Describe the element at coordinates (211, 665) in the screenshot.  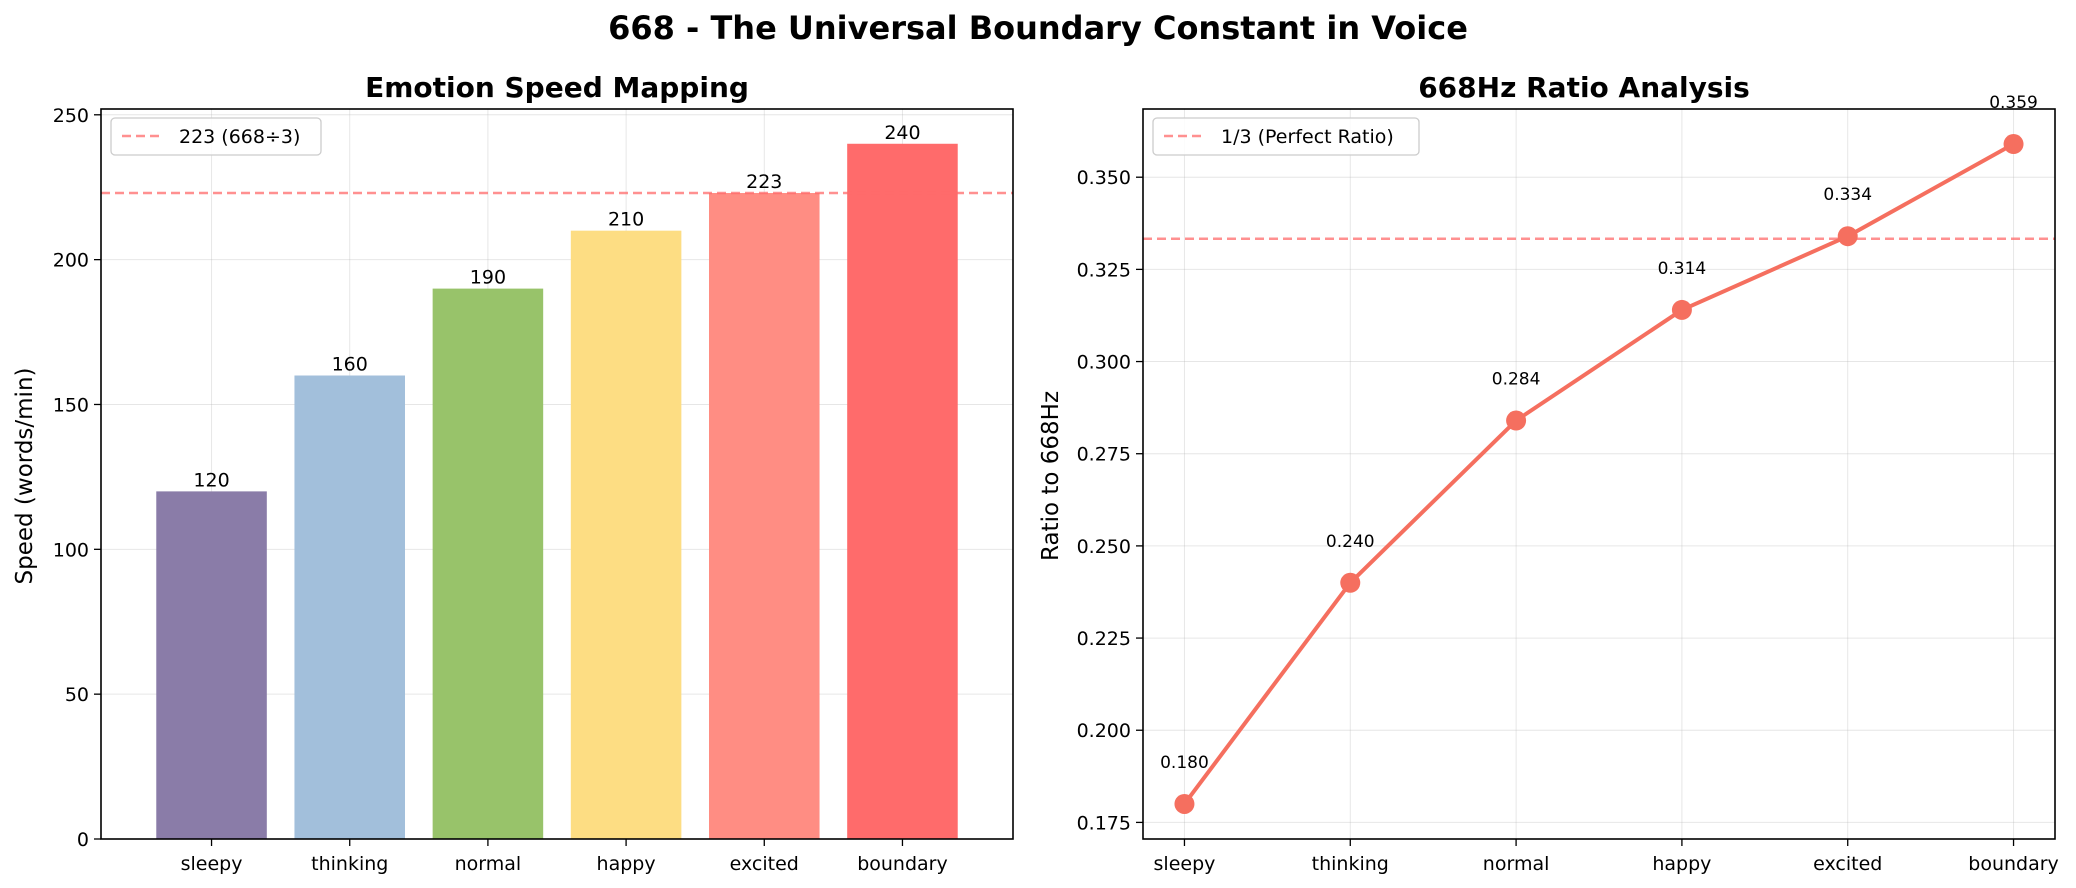
I see `bar-sleepy` at that location.